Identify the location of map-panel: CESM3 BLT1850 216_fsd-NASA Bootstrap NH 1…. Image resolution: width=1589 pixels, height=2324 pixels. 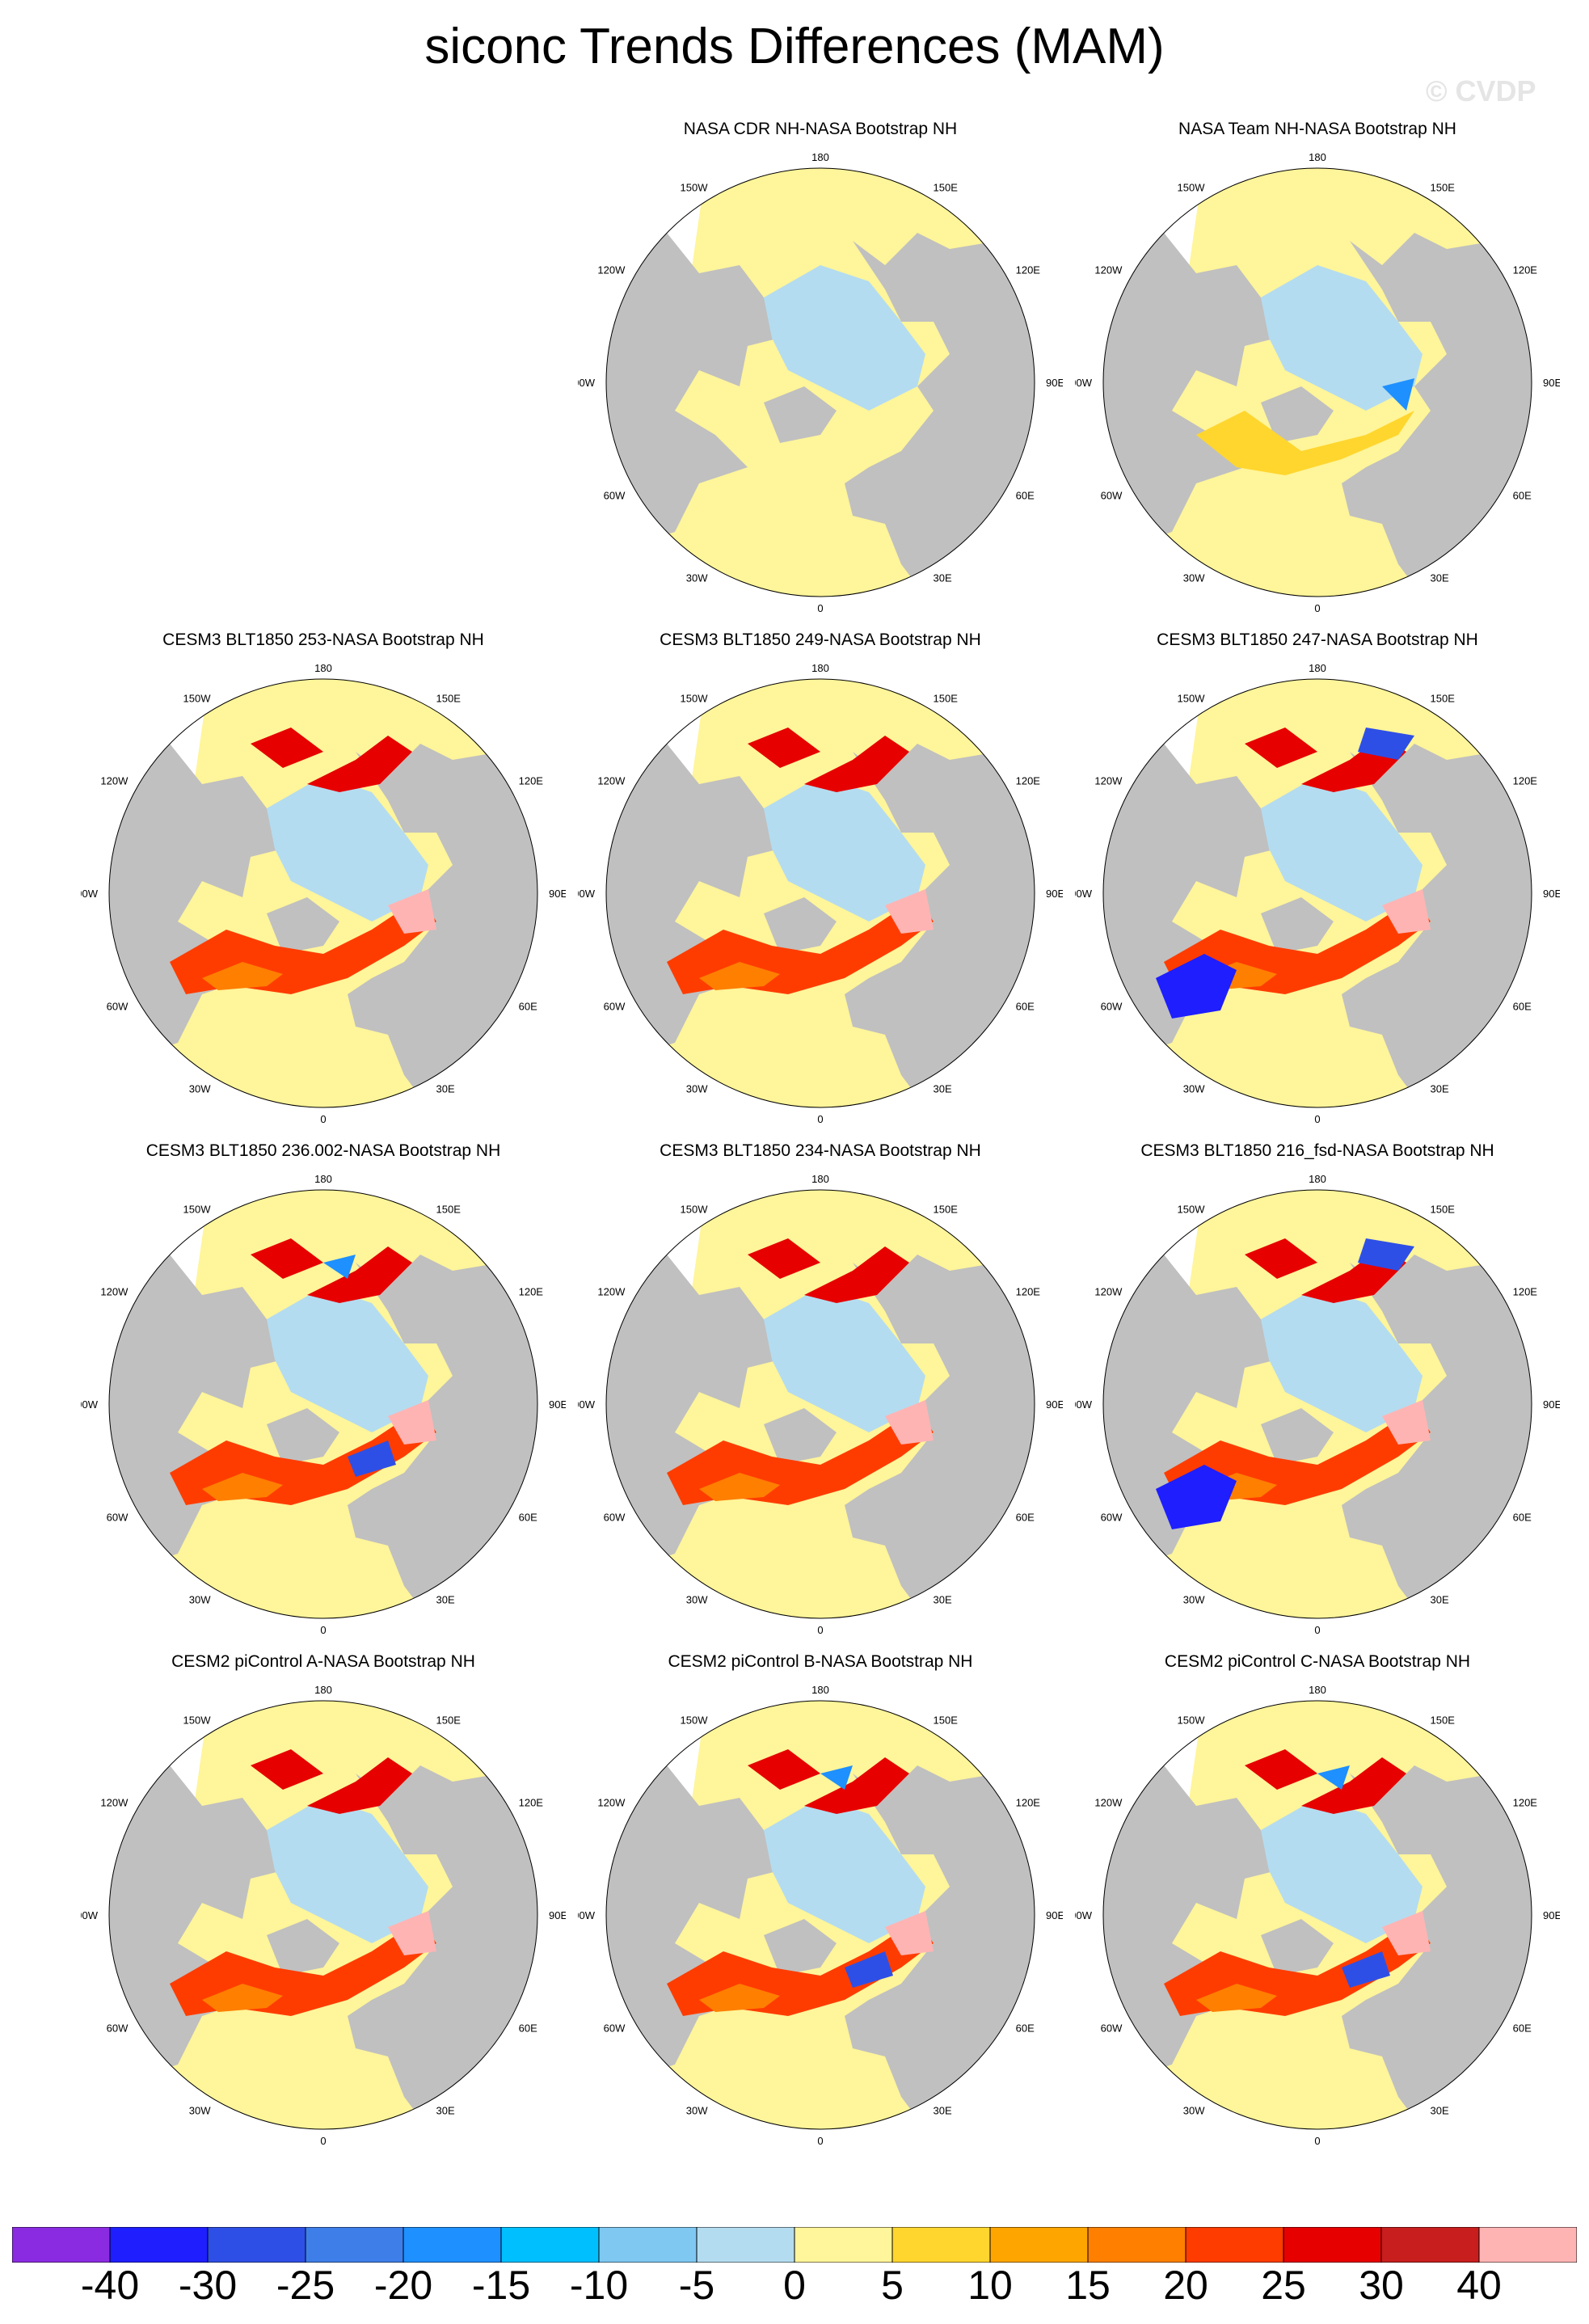
(1317, 1392).